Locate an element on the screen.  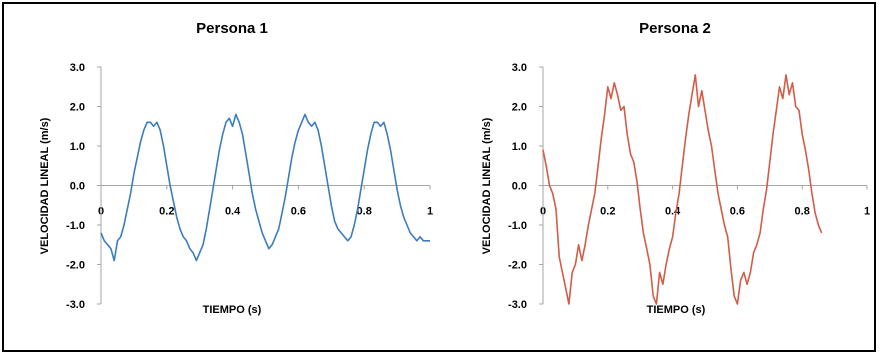
chart-title: Persona 1 is located at coordinates (232, 28).